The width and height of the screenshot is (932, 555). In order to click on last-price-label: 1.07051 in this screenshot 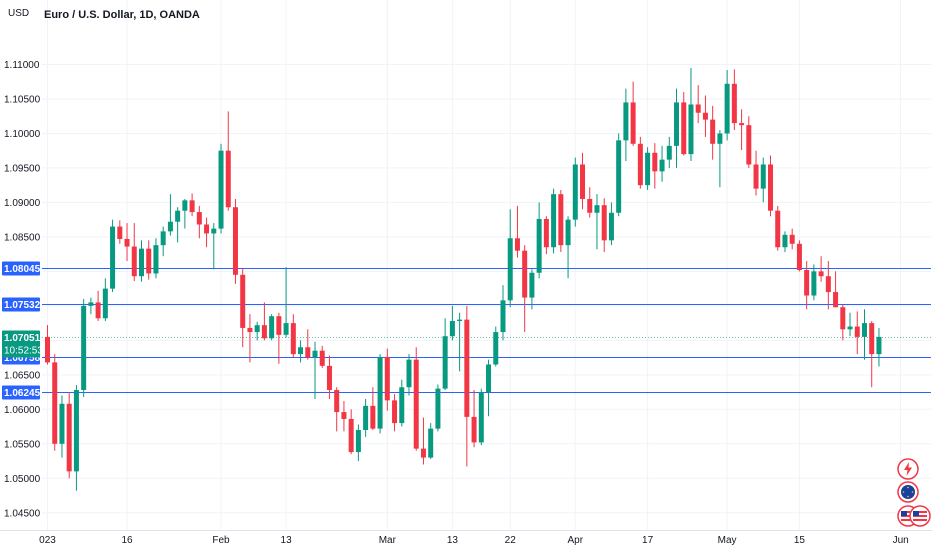, I will do `click(22, 338)`.